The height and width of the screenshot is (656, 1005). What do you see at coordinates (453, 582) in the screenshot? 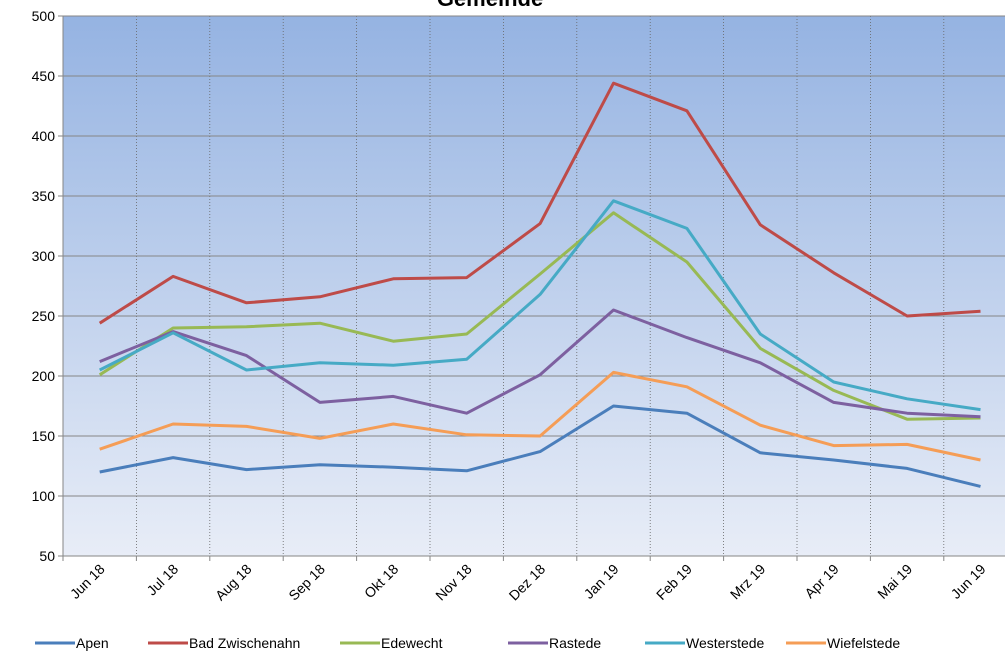
I see `x-tick-label: Nov 18` at bounding box center [453, 582].